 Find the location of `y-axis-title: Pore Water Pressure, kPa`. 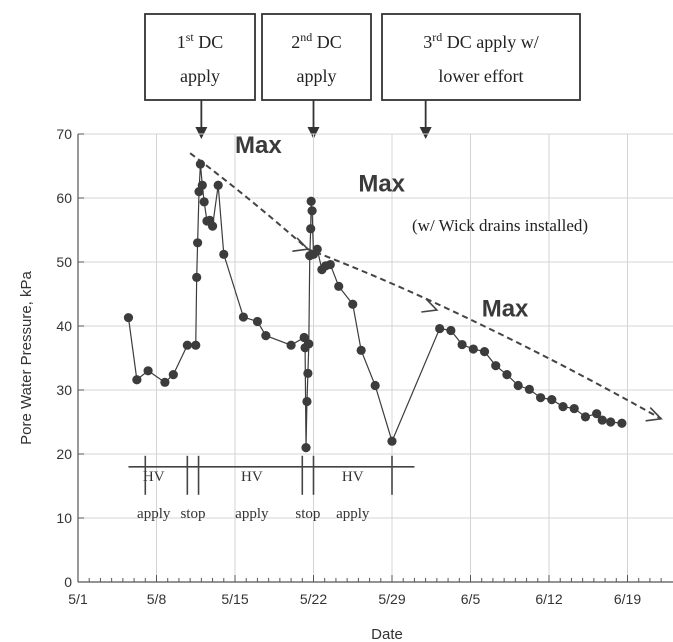

y-axis-title: Pore Water Pressure, kPa is located at coordinates (26, 358).